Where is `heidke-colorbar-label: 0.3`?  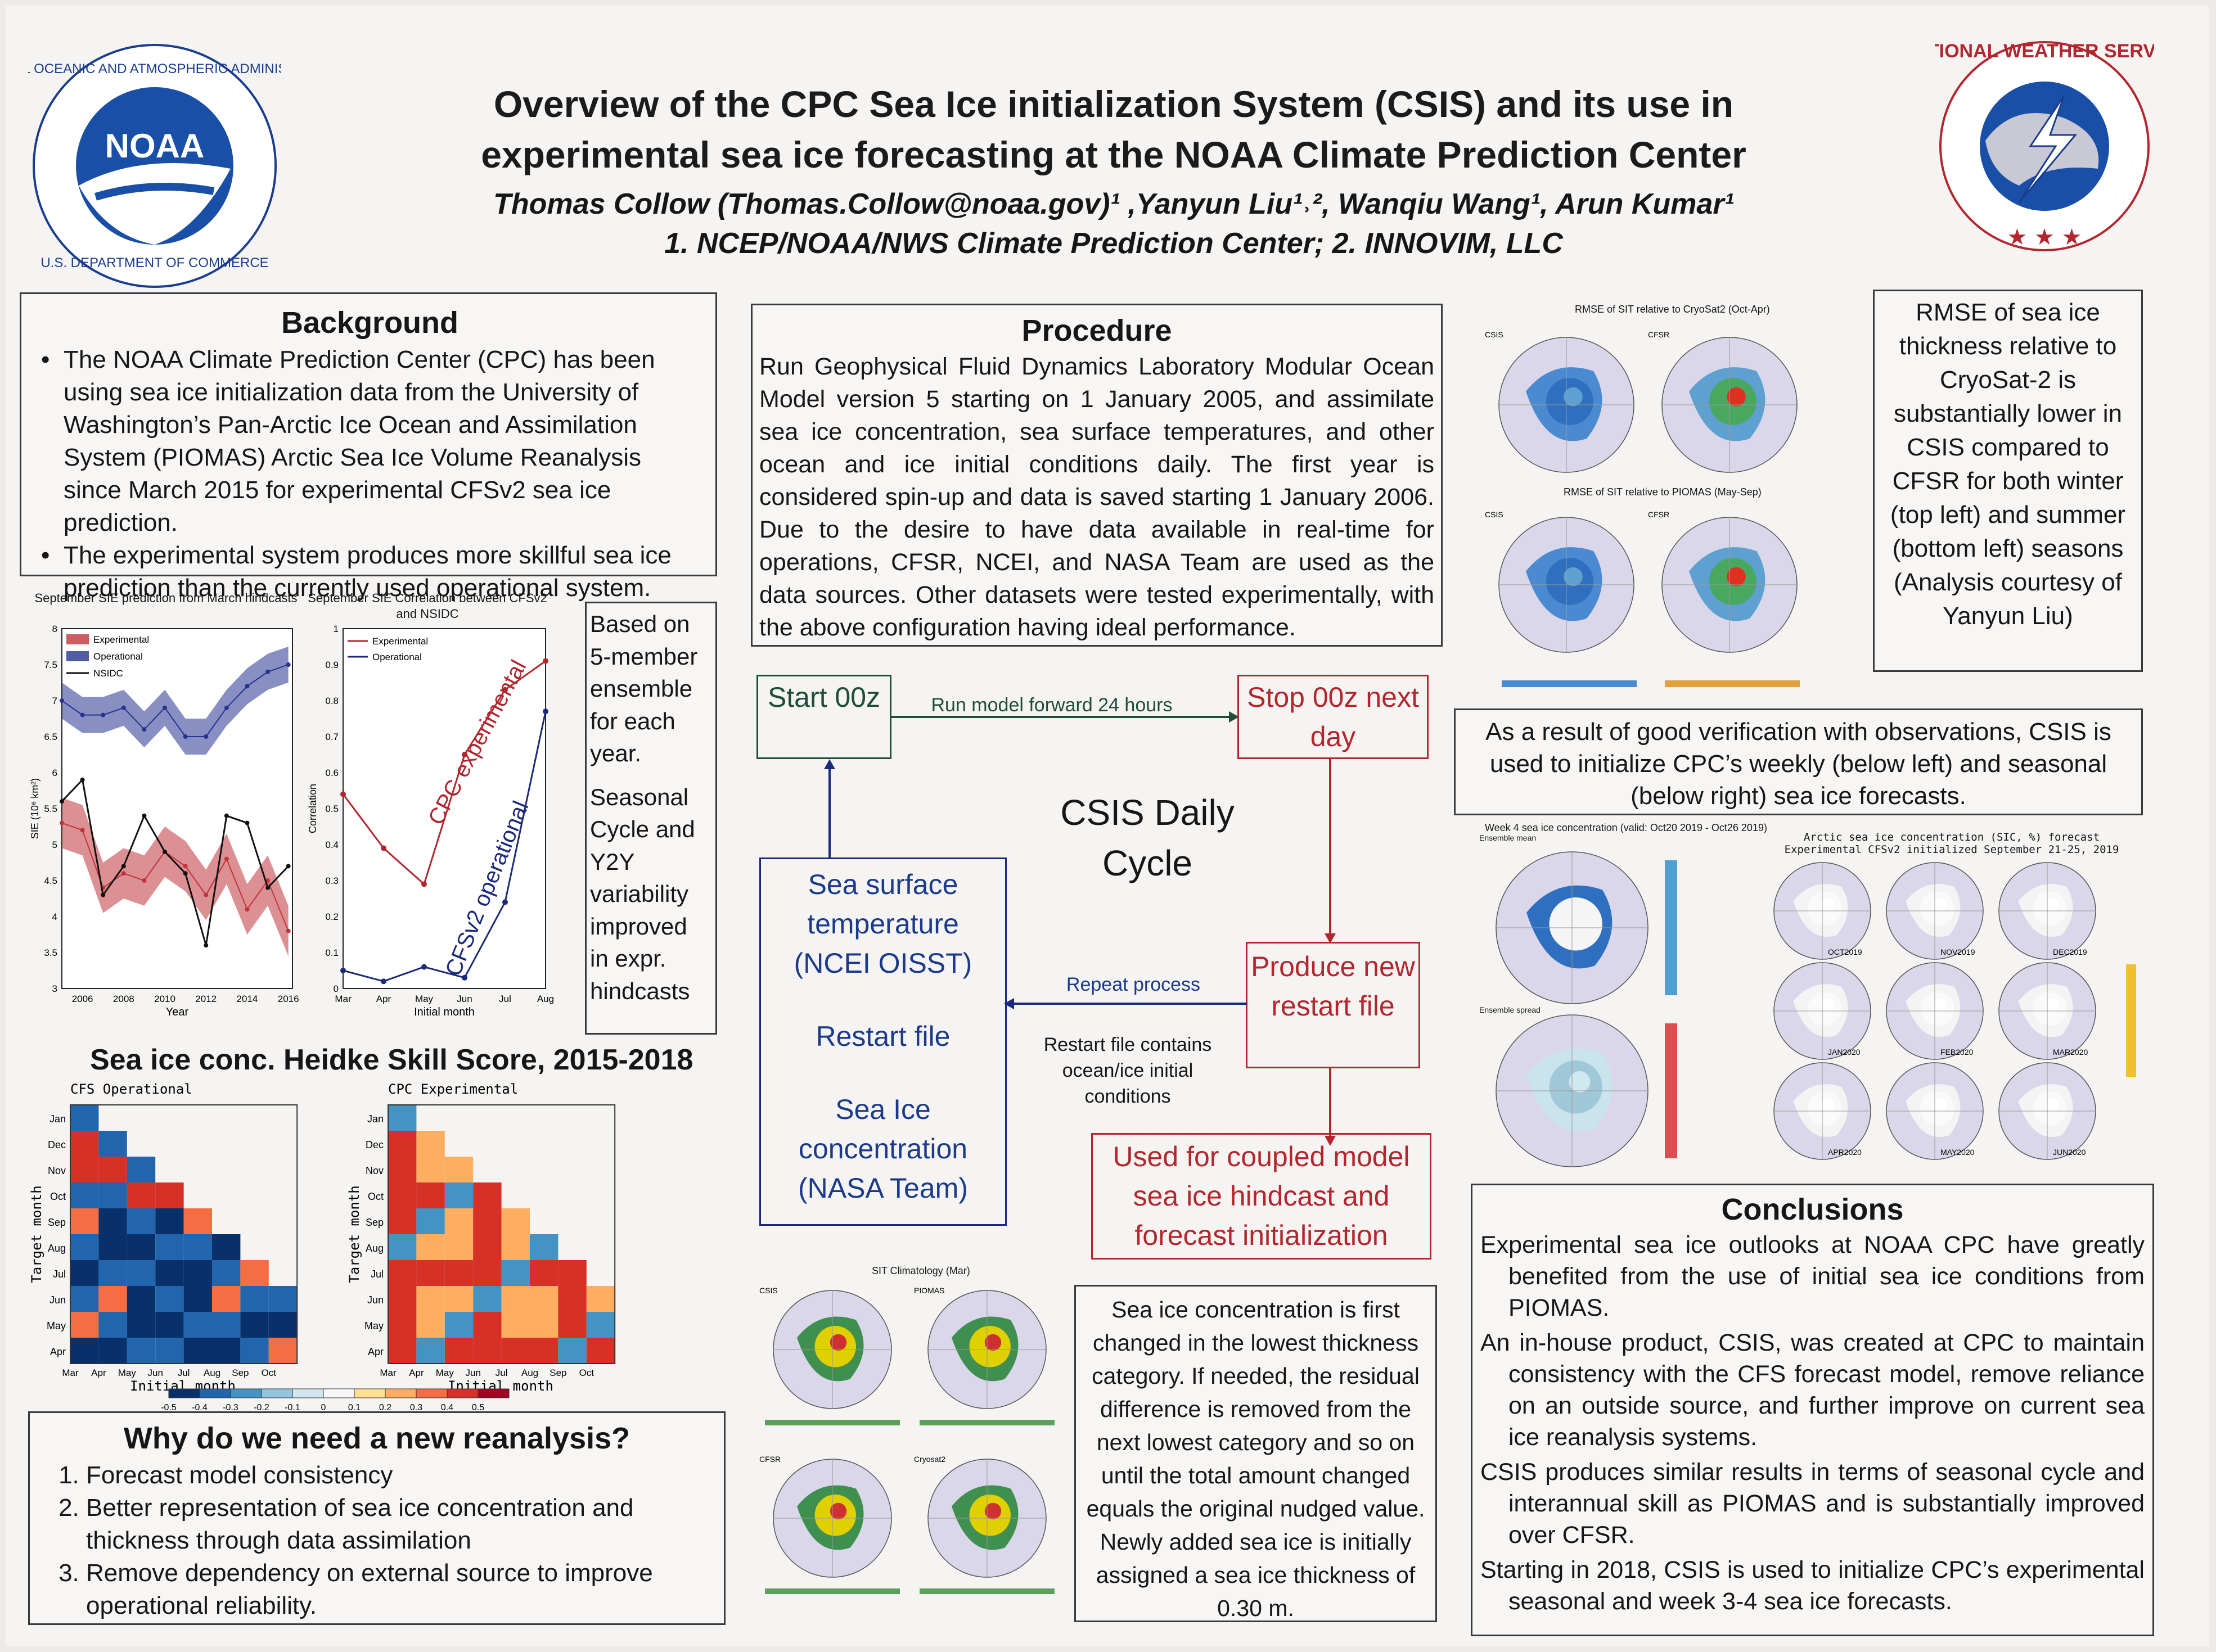
heidke-colorbar-label: 0.3 is located at coordinates (416, 1407).